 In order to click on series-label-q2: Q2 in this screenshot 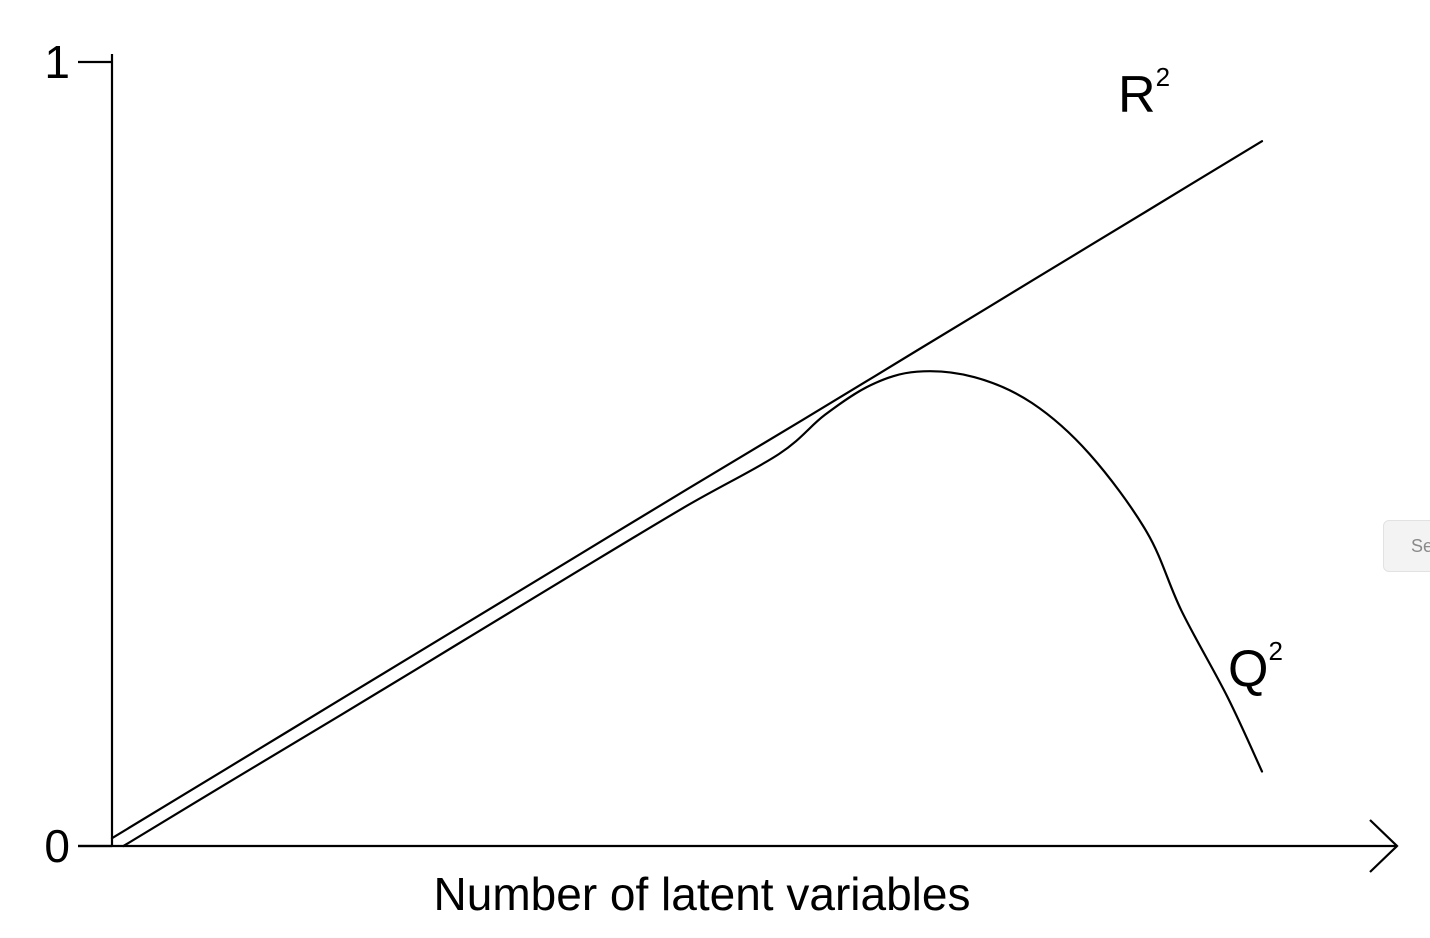, I will do `click(1255, 667)`.